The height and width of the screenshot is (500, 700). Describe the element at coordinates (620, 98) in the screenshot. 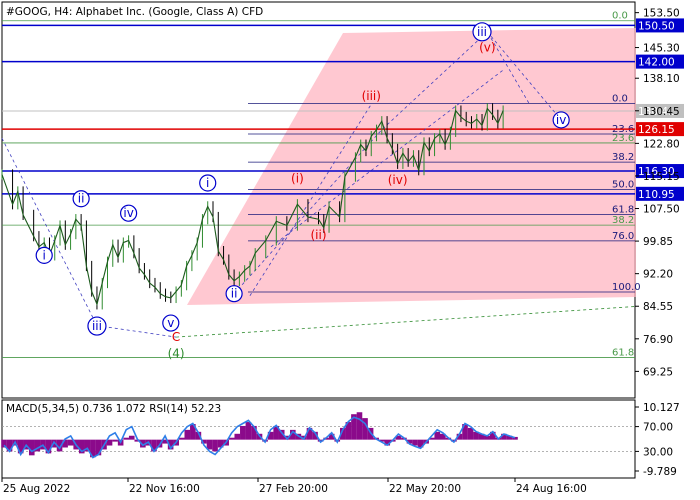

I see `fib-right-label-0: 0.0` at that location.